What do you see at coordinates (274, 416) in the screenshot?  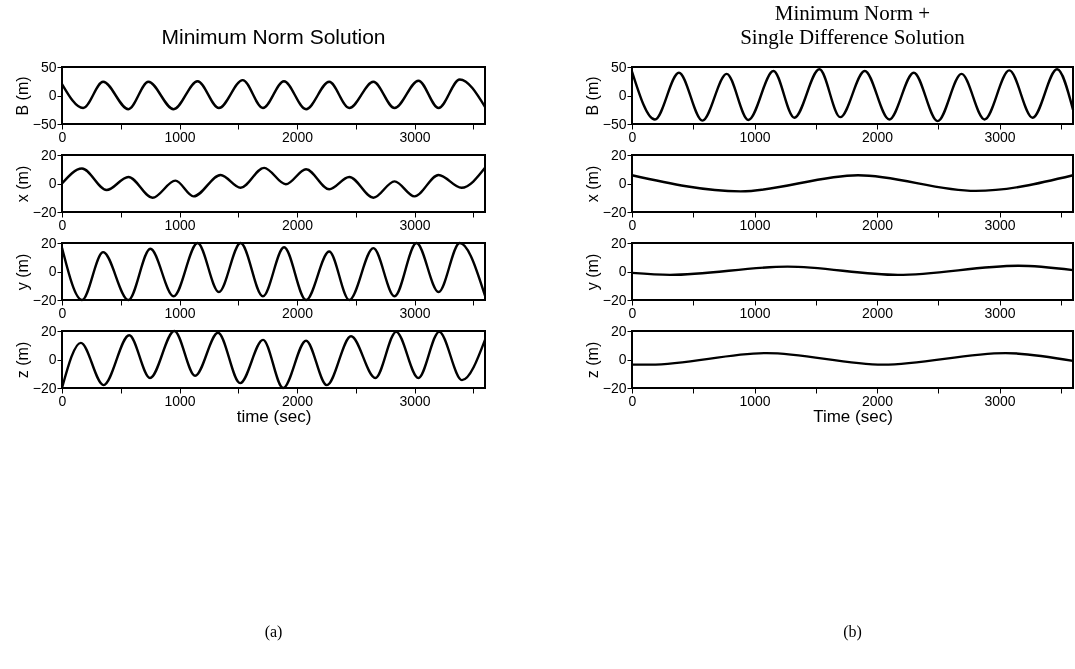 I see `x-axis-title: time (sec)` at bounding box center [274, 416].